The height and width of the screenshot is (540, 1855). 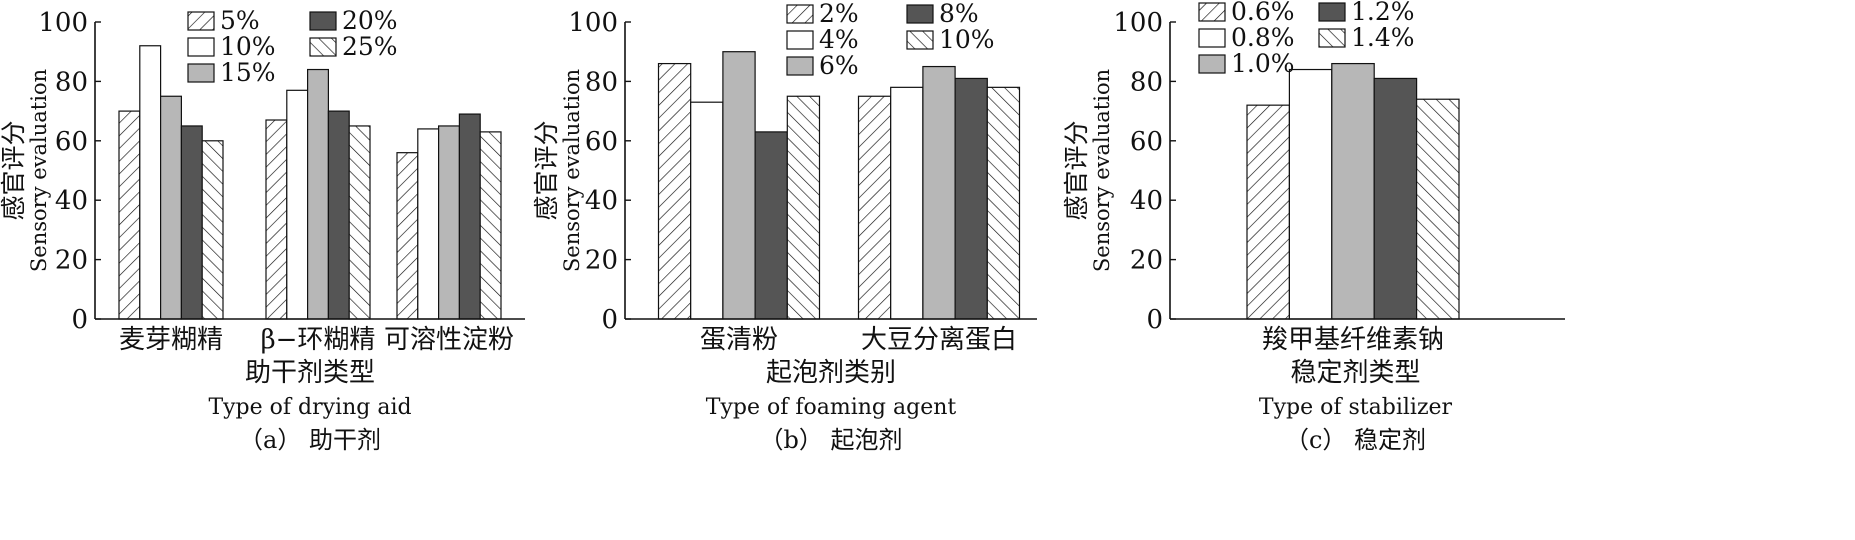 What do you see at coordinates (309, 407) in the screenshot?
I see `x-axis-title-en: Type of drying aid` at bounding box center [309, 407].